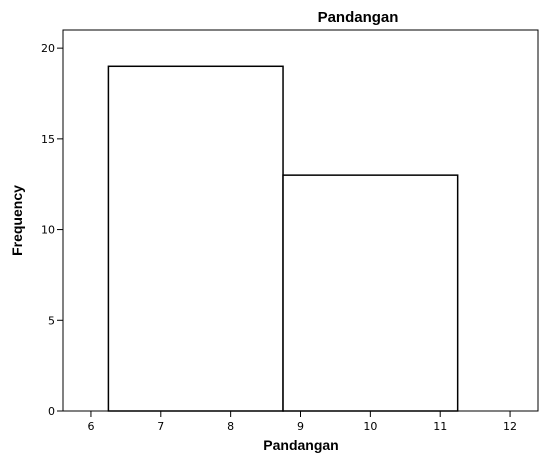 This screenshot has height=453, width=539. I want to click on chart-title: Pandangan, so click(358, 17).